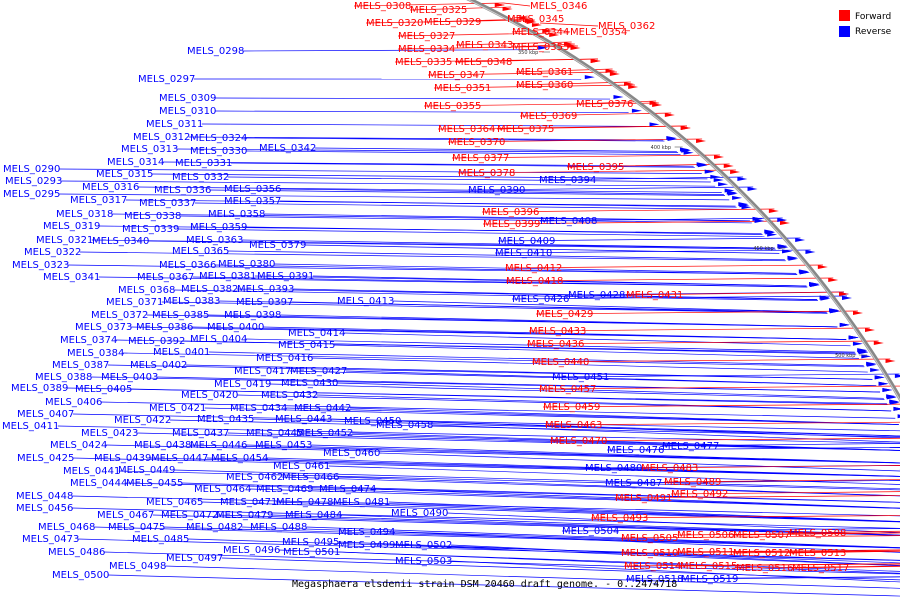 This screenshot has width=900, height=600. What do you see at coordinates (452, 106) in the screenshot?
I see `gene-label: MELS_0355` at bounding box center [452, 106].